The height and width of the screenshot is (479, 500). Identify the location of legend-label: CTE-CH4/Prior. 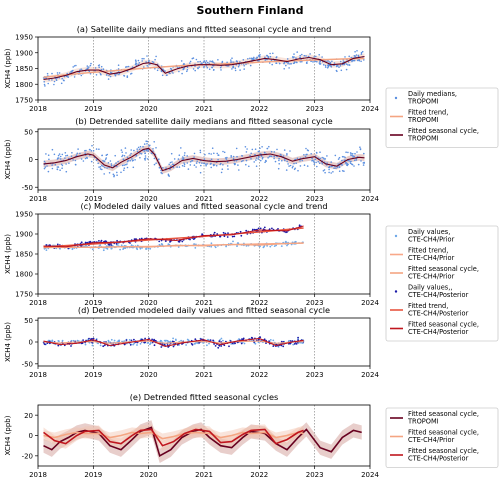
(431, 240).